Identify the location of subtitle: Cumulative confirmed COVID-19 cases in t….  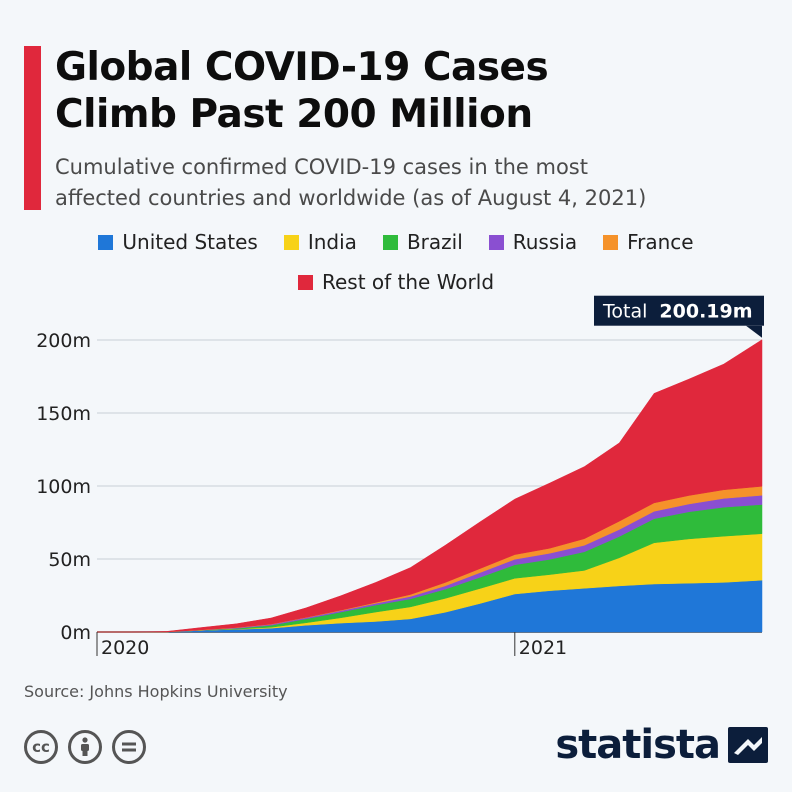
(415, 183).